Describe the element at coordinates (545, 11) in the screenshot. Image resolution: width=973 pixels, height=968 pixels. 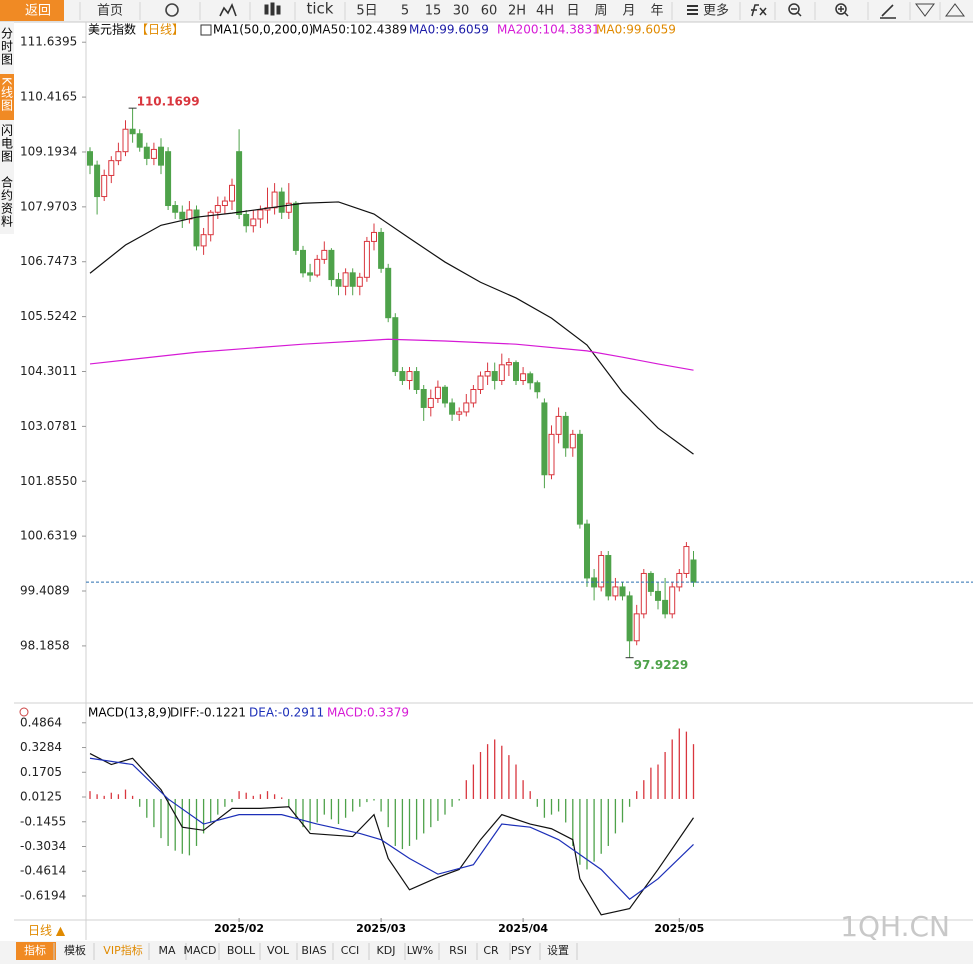
I see `period: 4H` at that location.